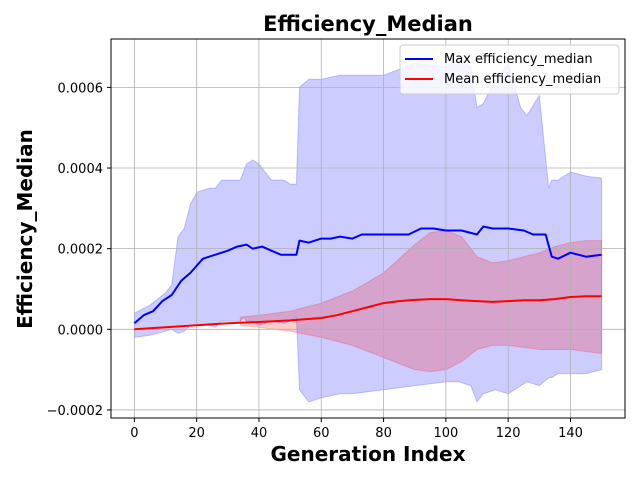 This screenshot has height=480, width=640. What do you see at coordinates (368, 313) in the screenshot?
I see `mean-series-line` at bounding box center [368, 313].